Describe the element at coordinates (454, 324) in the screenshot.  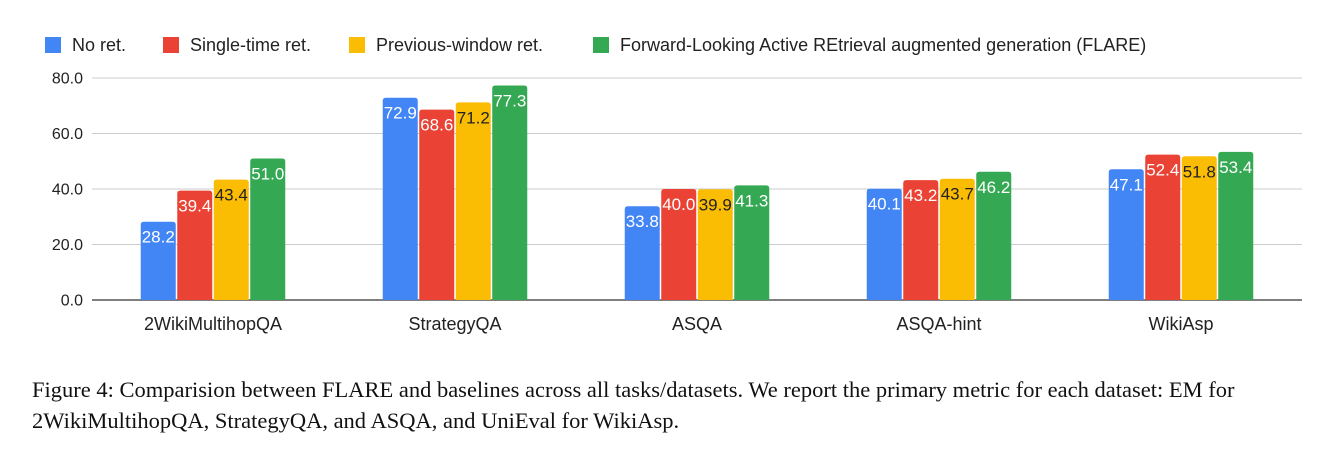
I see `x-category-label-strategyqa: StrategyQA` at that location.